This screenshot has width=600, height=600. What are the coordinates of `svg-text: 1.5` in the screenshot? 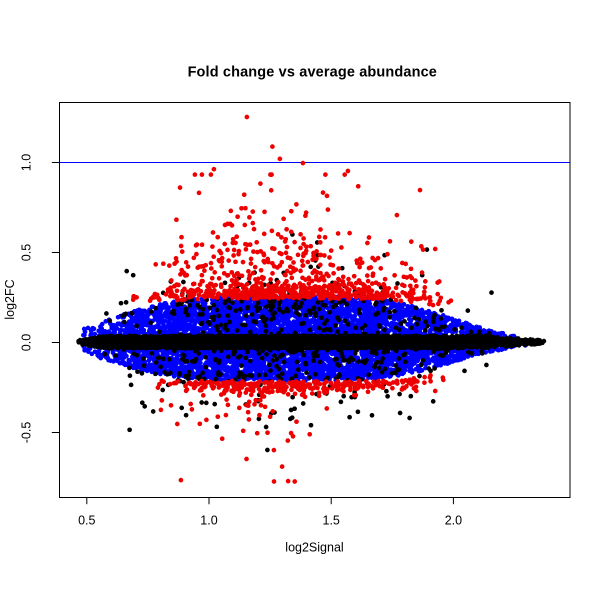 It's located at (331, 521).